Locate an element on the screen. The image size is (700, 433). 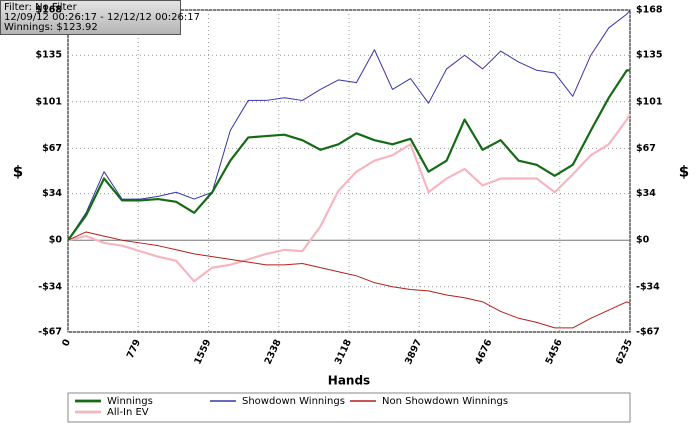
legend-label: All-In EV is located at coordinates (128, 412).